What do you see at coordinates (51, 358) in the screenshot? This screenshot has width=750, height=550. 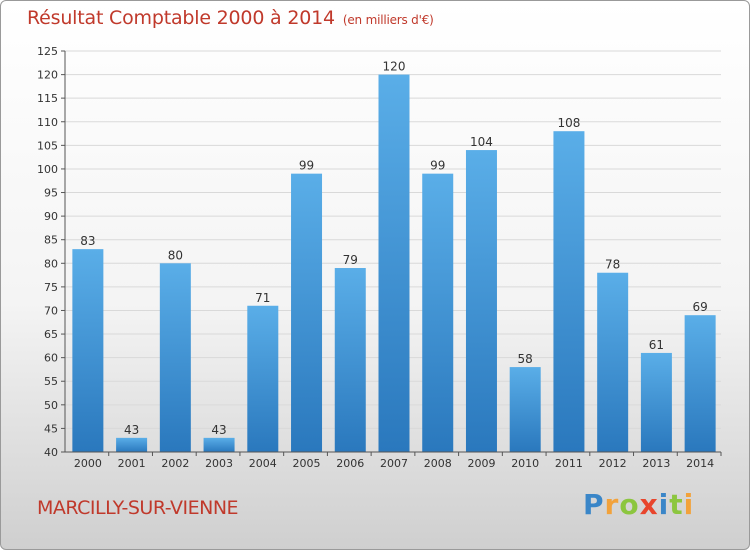 I see `y-tick-label: 60` at bounding box center [51, 358].